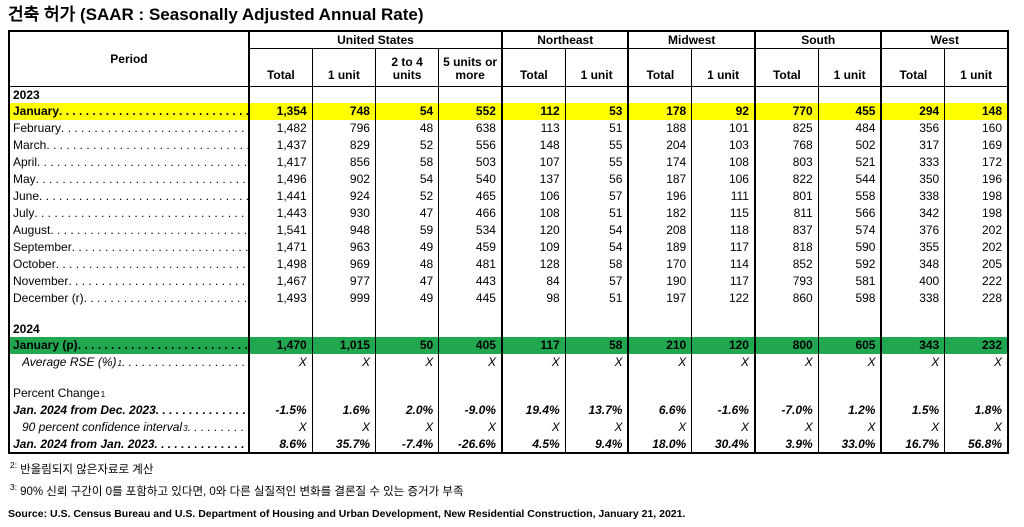 The width and height of the screenshot is (1024, 527). I want to click on row-label: 2023, so click(26, 94).